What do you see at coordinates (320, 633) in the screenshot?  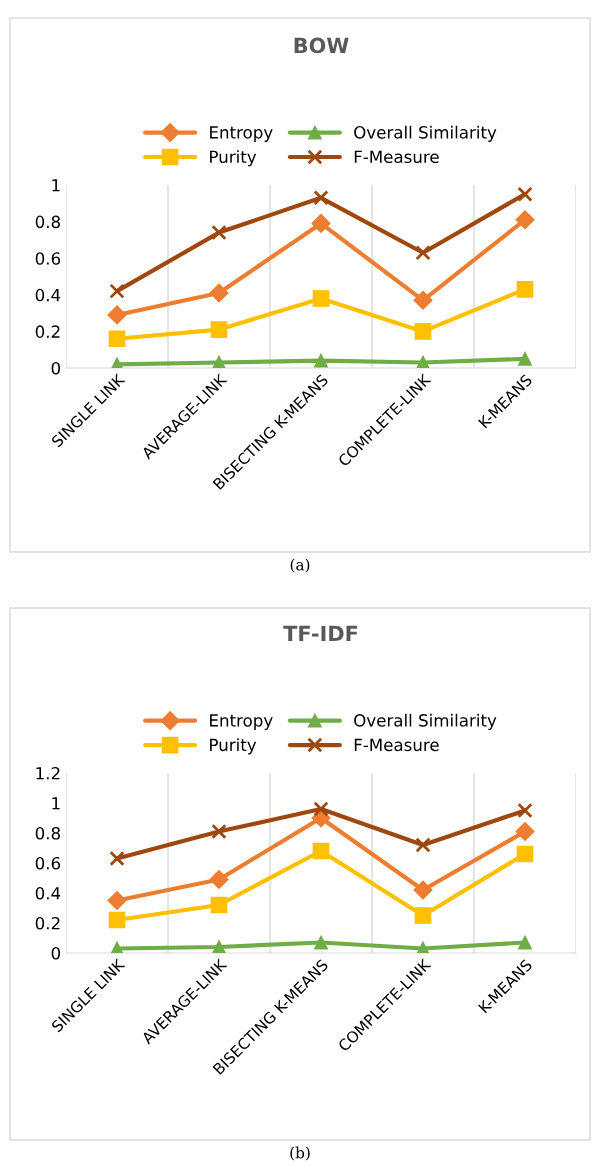 I see `chart-title: TF-IDF` at bounding box center [320, 633].